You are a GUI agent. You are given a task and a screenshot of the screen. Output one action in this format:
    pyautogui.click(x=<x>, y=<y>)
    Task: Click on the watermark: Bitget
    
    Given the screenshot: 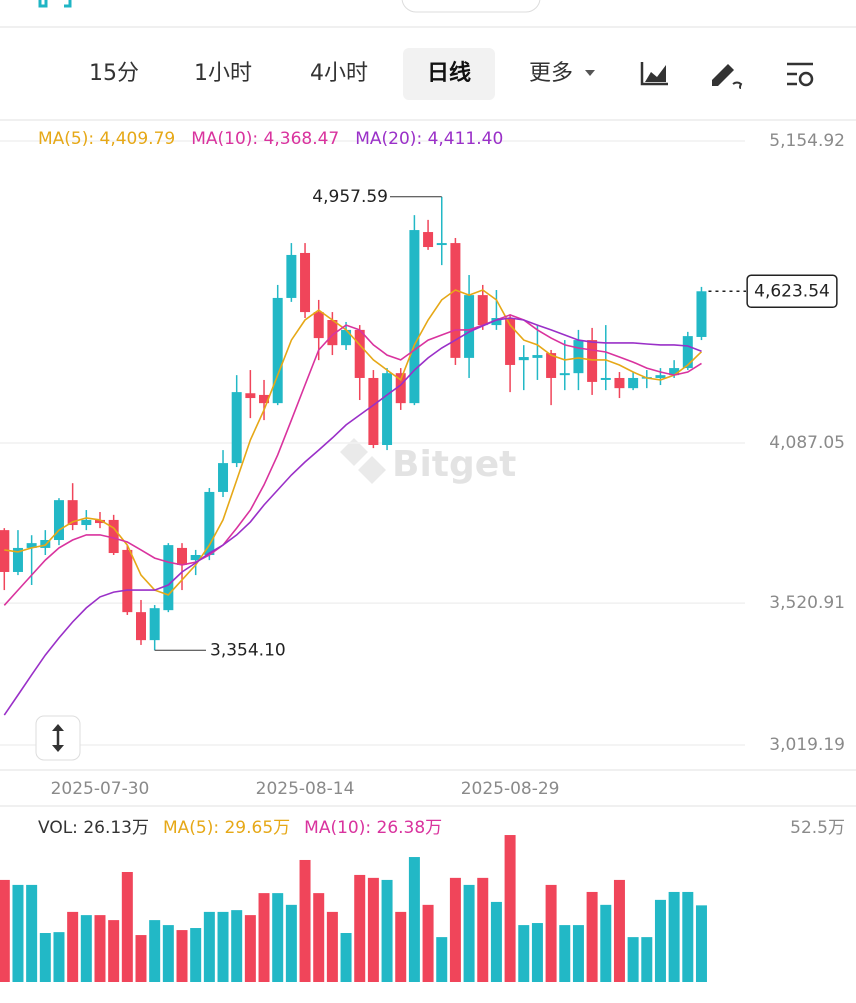 What is the action you would take?
    pyautogui.click(x=428, y=461)
    